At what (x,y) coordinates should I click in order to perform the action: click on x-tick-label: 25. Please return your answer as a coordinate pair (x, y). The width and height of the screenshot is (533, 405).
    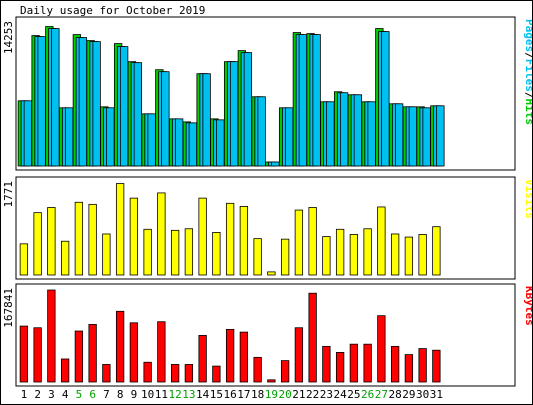
    Looking at the image, I should click on (353, 394).